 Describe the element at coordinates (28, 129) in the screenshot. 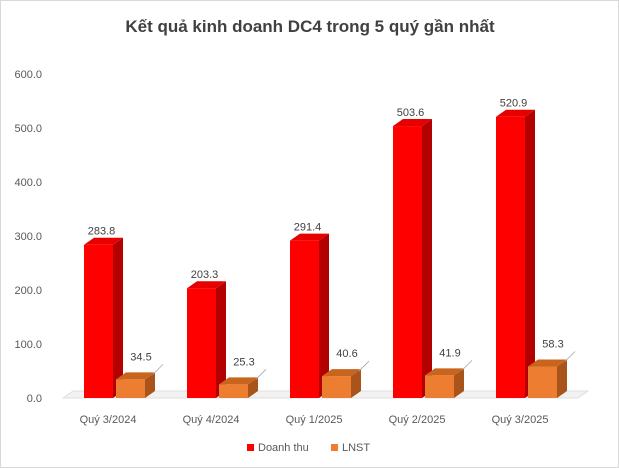

I see `y-tick-label-5: 500.0` at that location.